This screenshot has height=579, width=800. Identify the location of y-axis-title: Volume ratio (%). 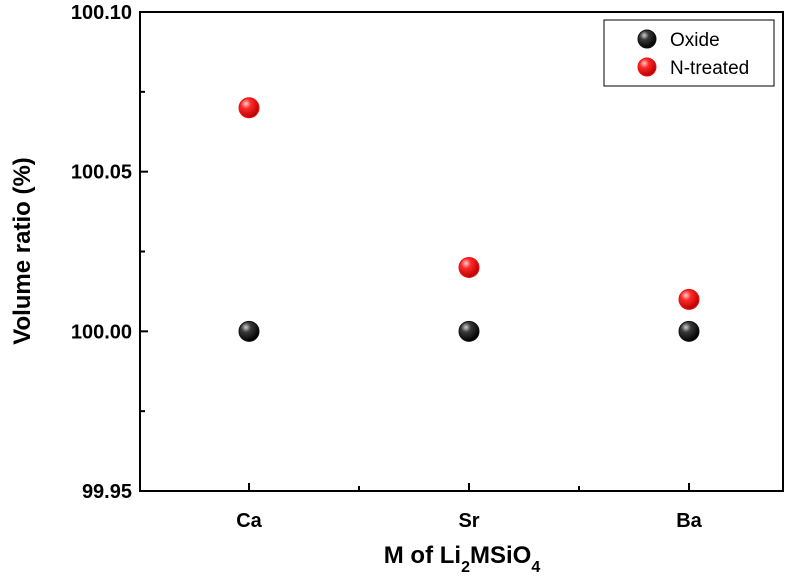
(22, 251).